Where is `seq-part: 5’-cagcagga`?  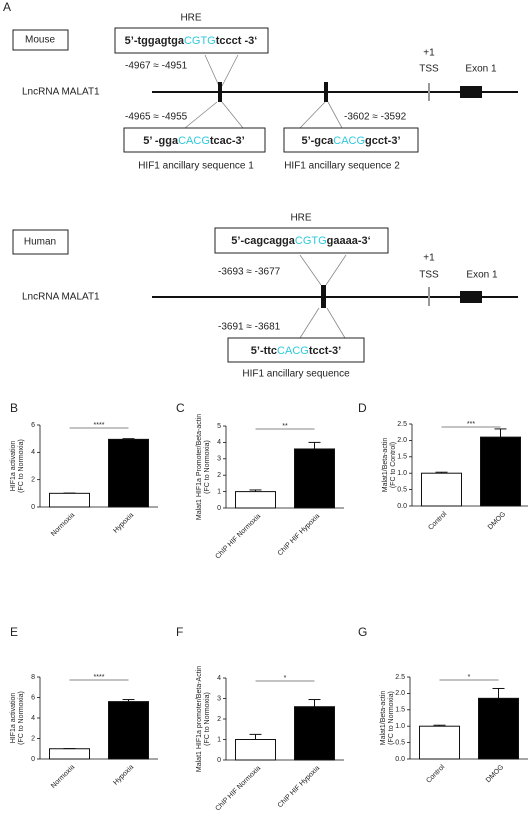
seq-part: 5’-cagcagga is located at coordinates (263, 241).